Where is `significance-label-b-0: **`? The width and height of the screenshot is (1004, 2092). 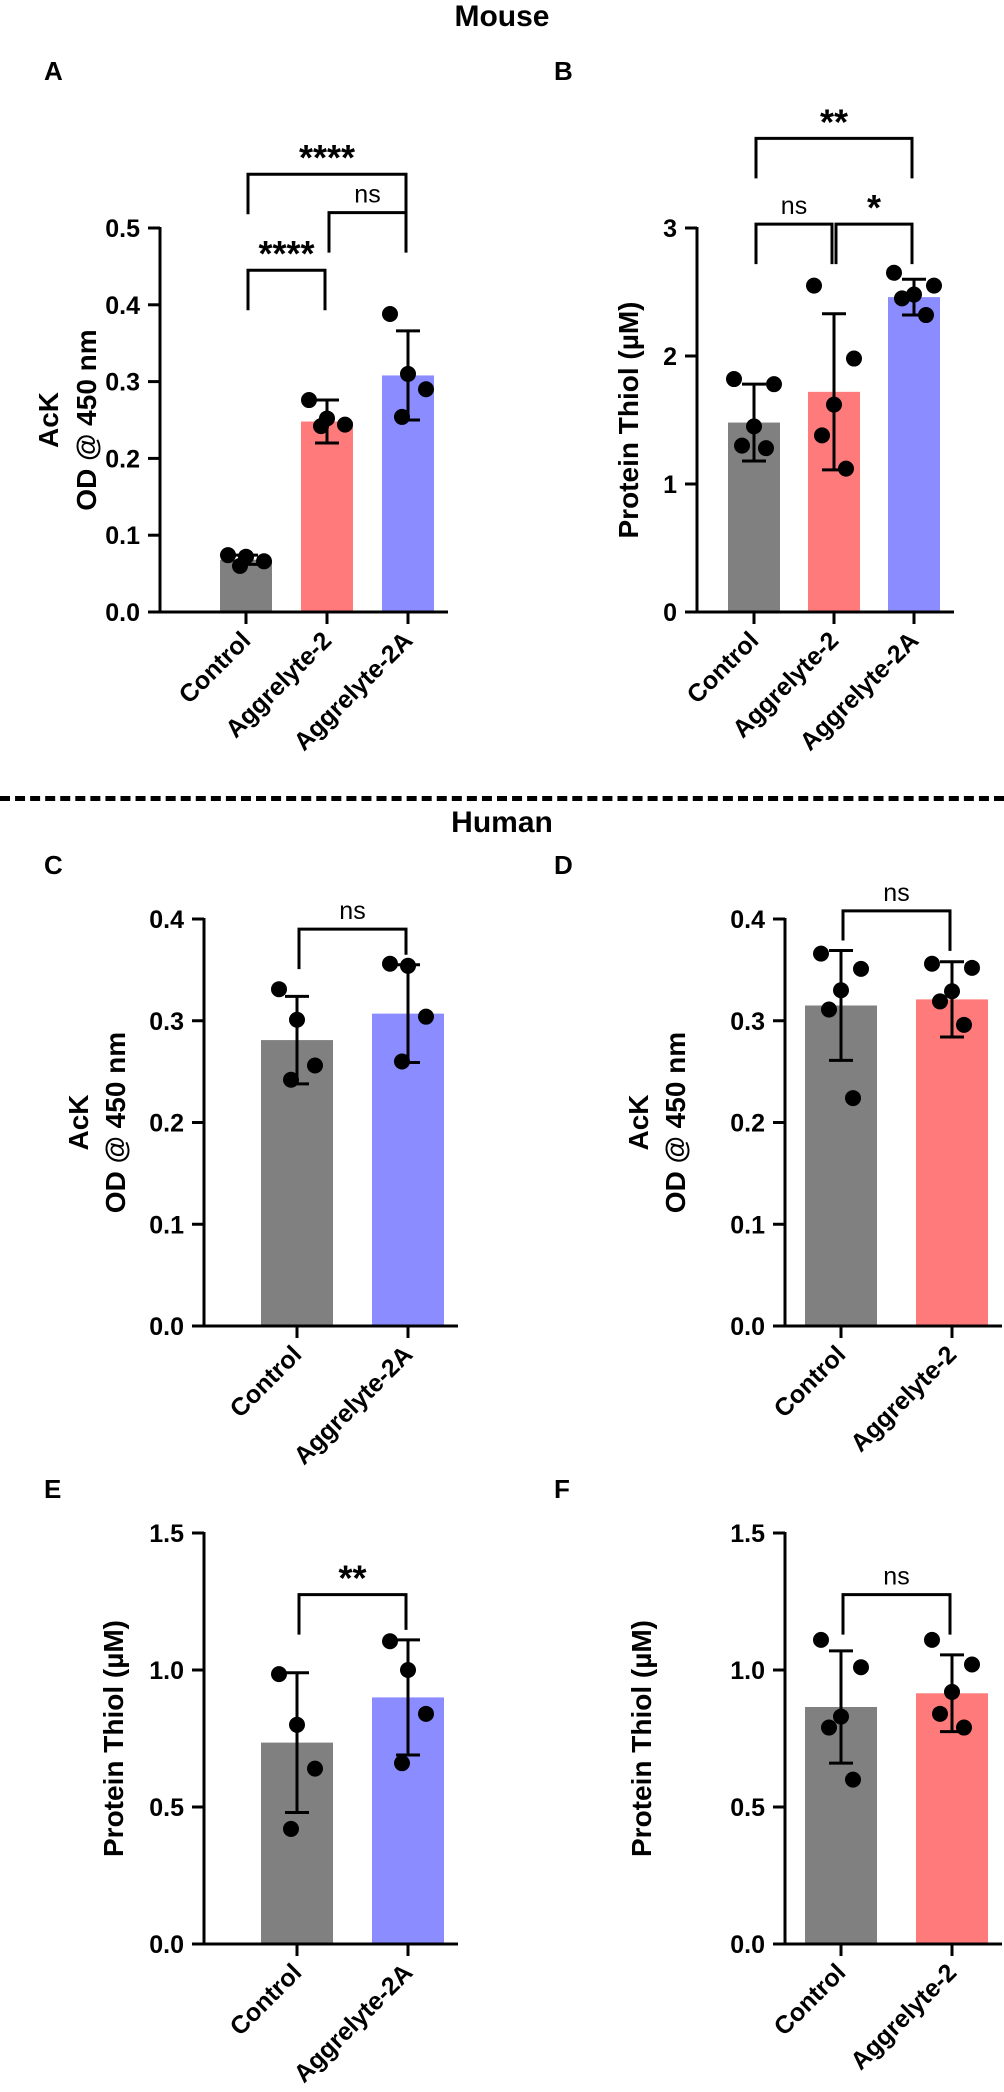 significance-label-b-0: ** is located at coordinates (834, 121).